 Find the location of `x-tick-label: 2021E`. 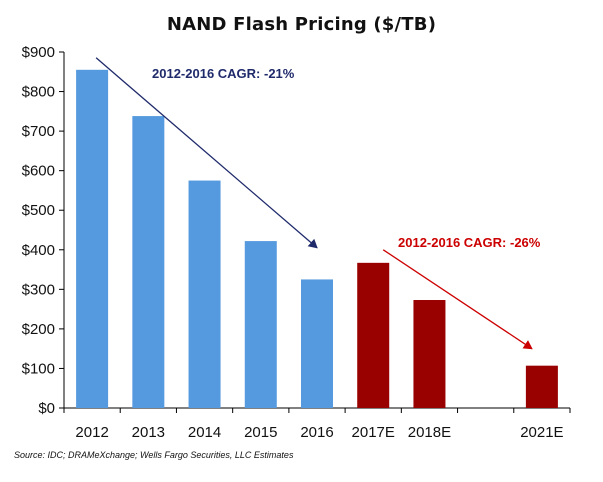

x-tick-label: 2021E is located at coordinates (541, 432).